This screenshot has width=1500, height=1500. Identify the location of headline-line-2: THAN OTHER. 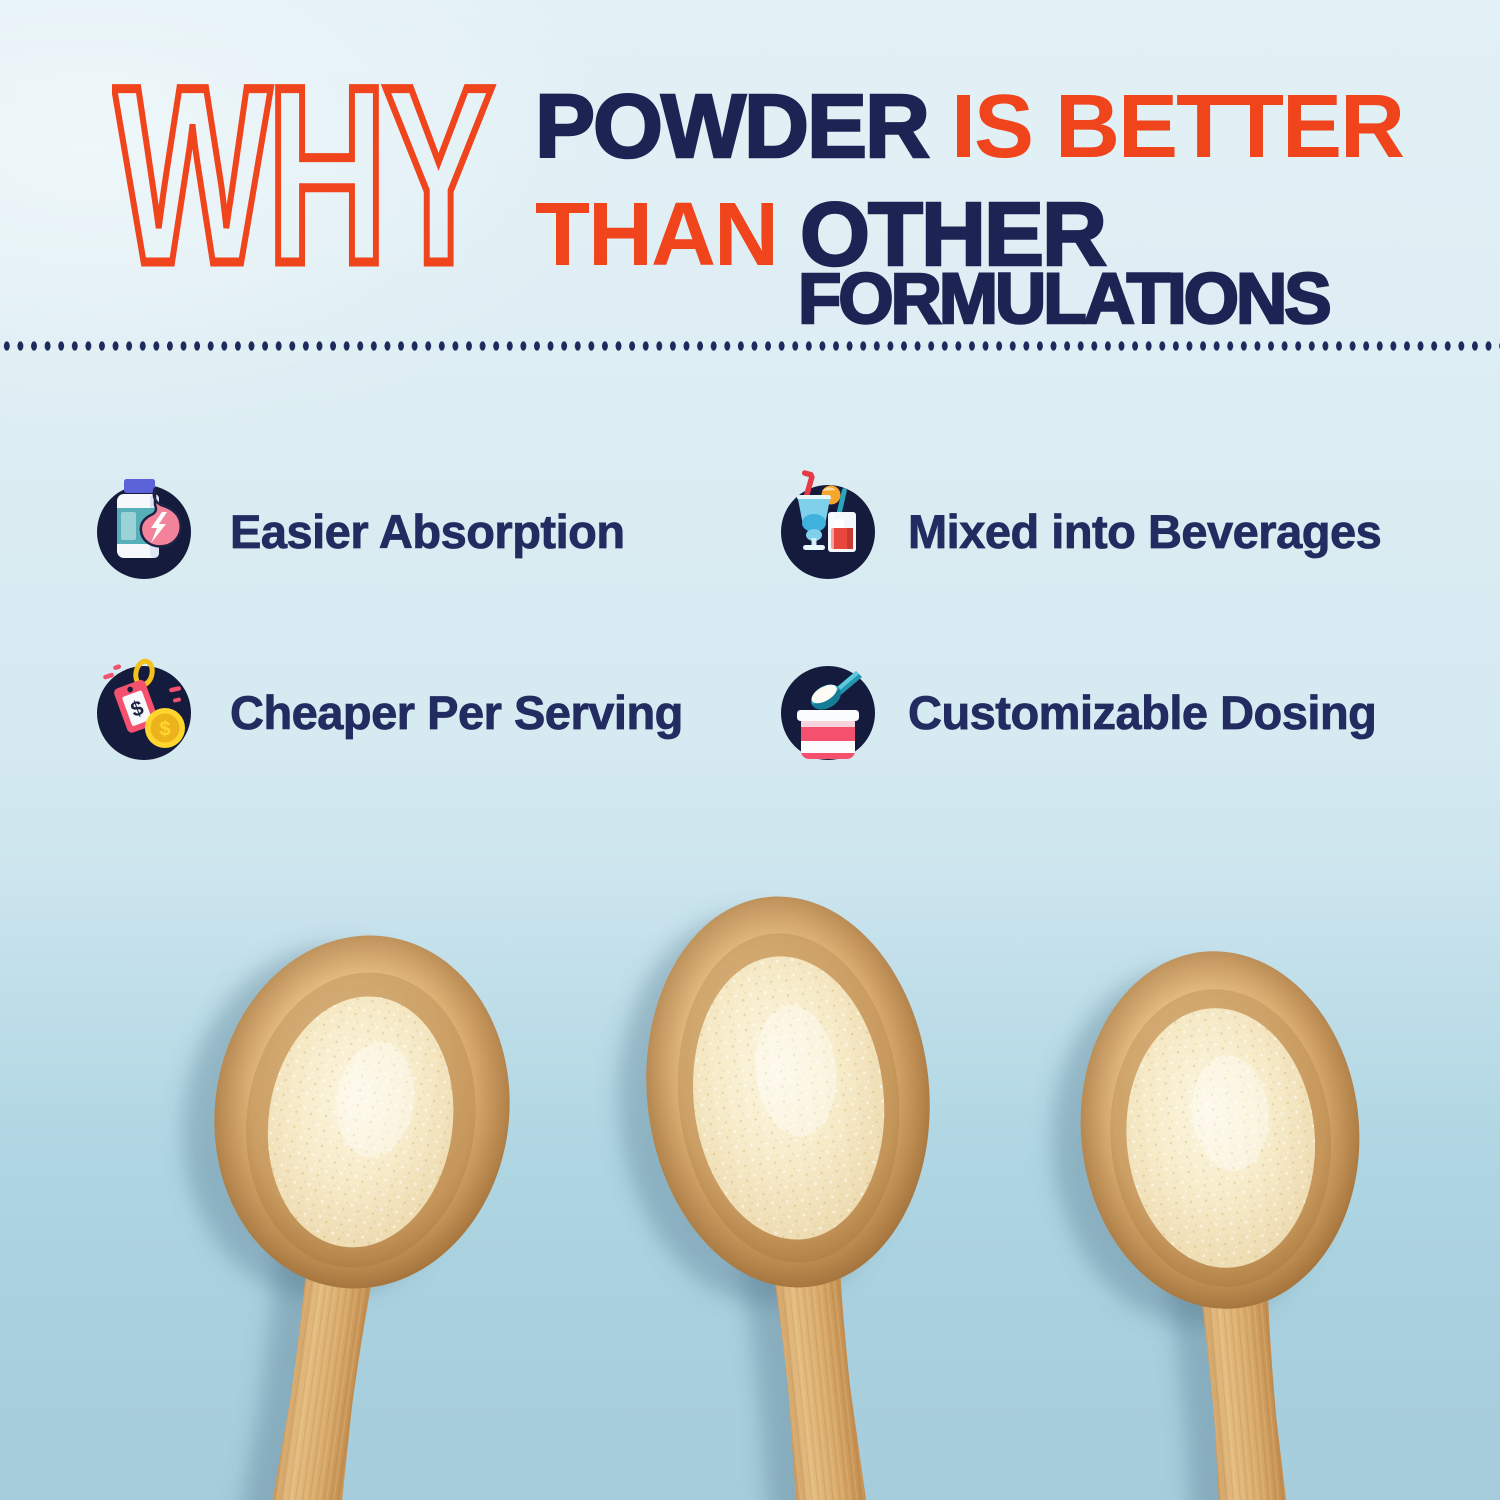
(821, 235).